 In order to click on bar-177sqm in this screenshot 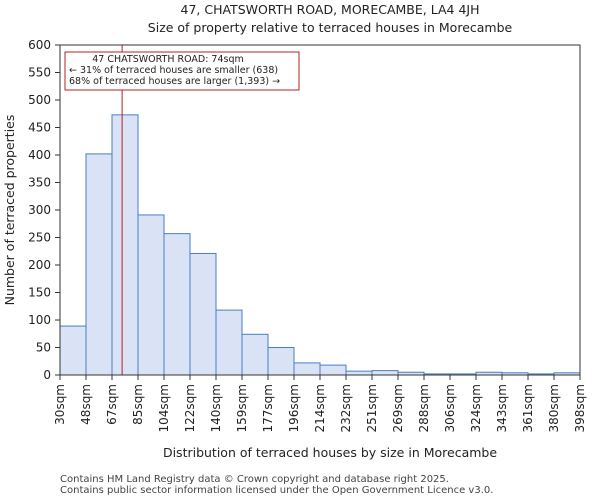, I will do `click(281, 361)`.